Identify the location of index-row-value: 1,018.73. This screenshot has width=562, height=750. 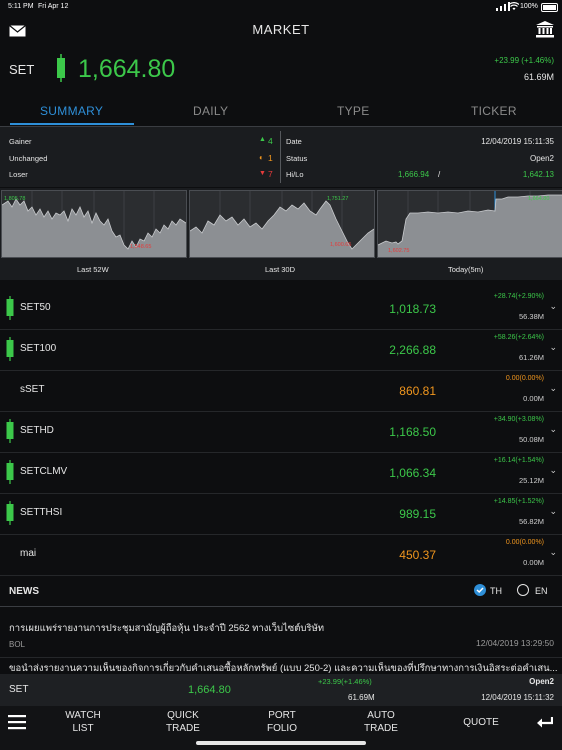
(412, 309).